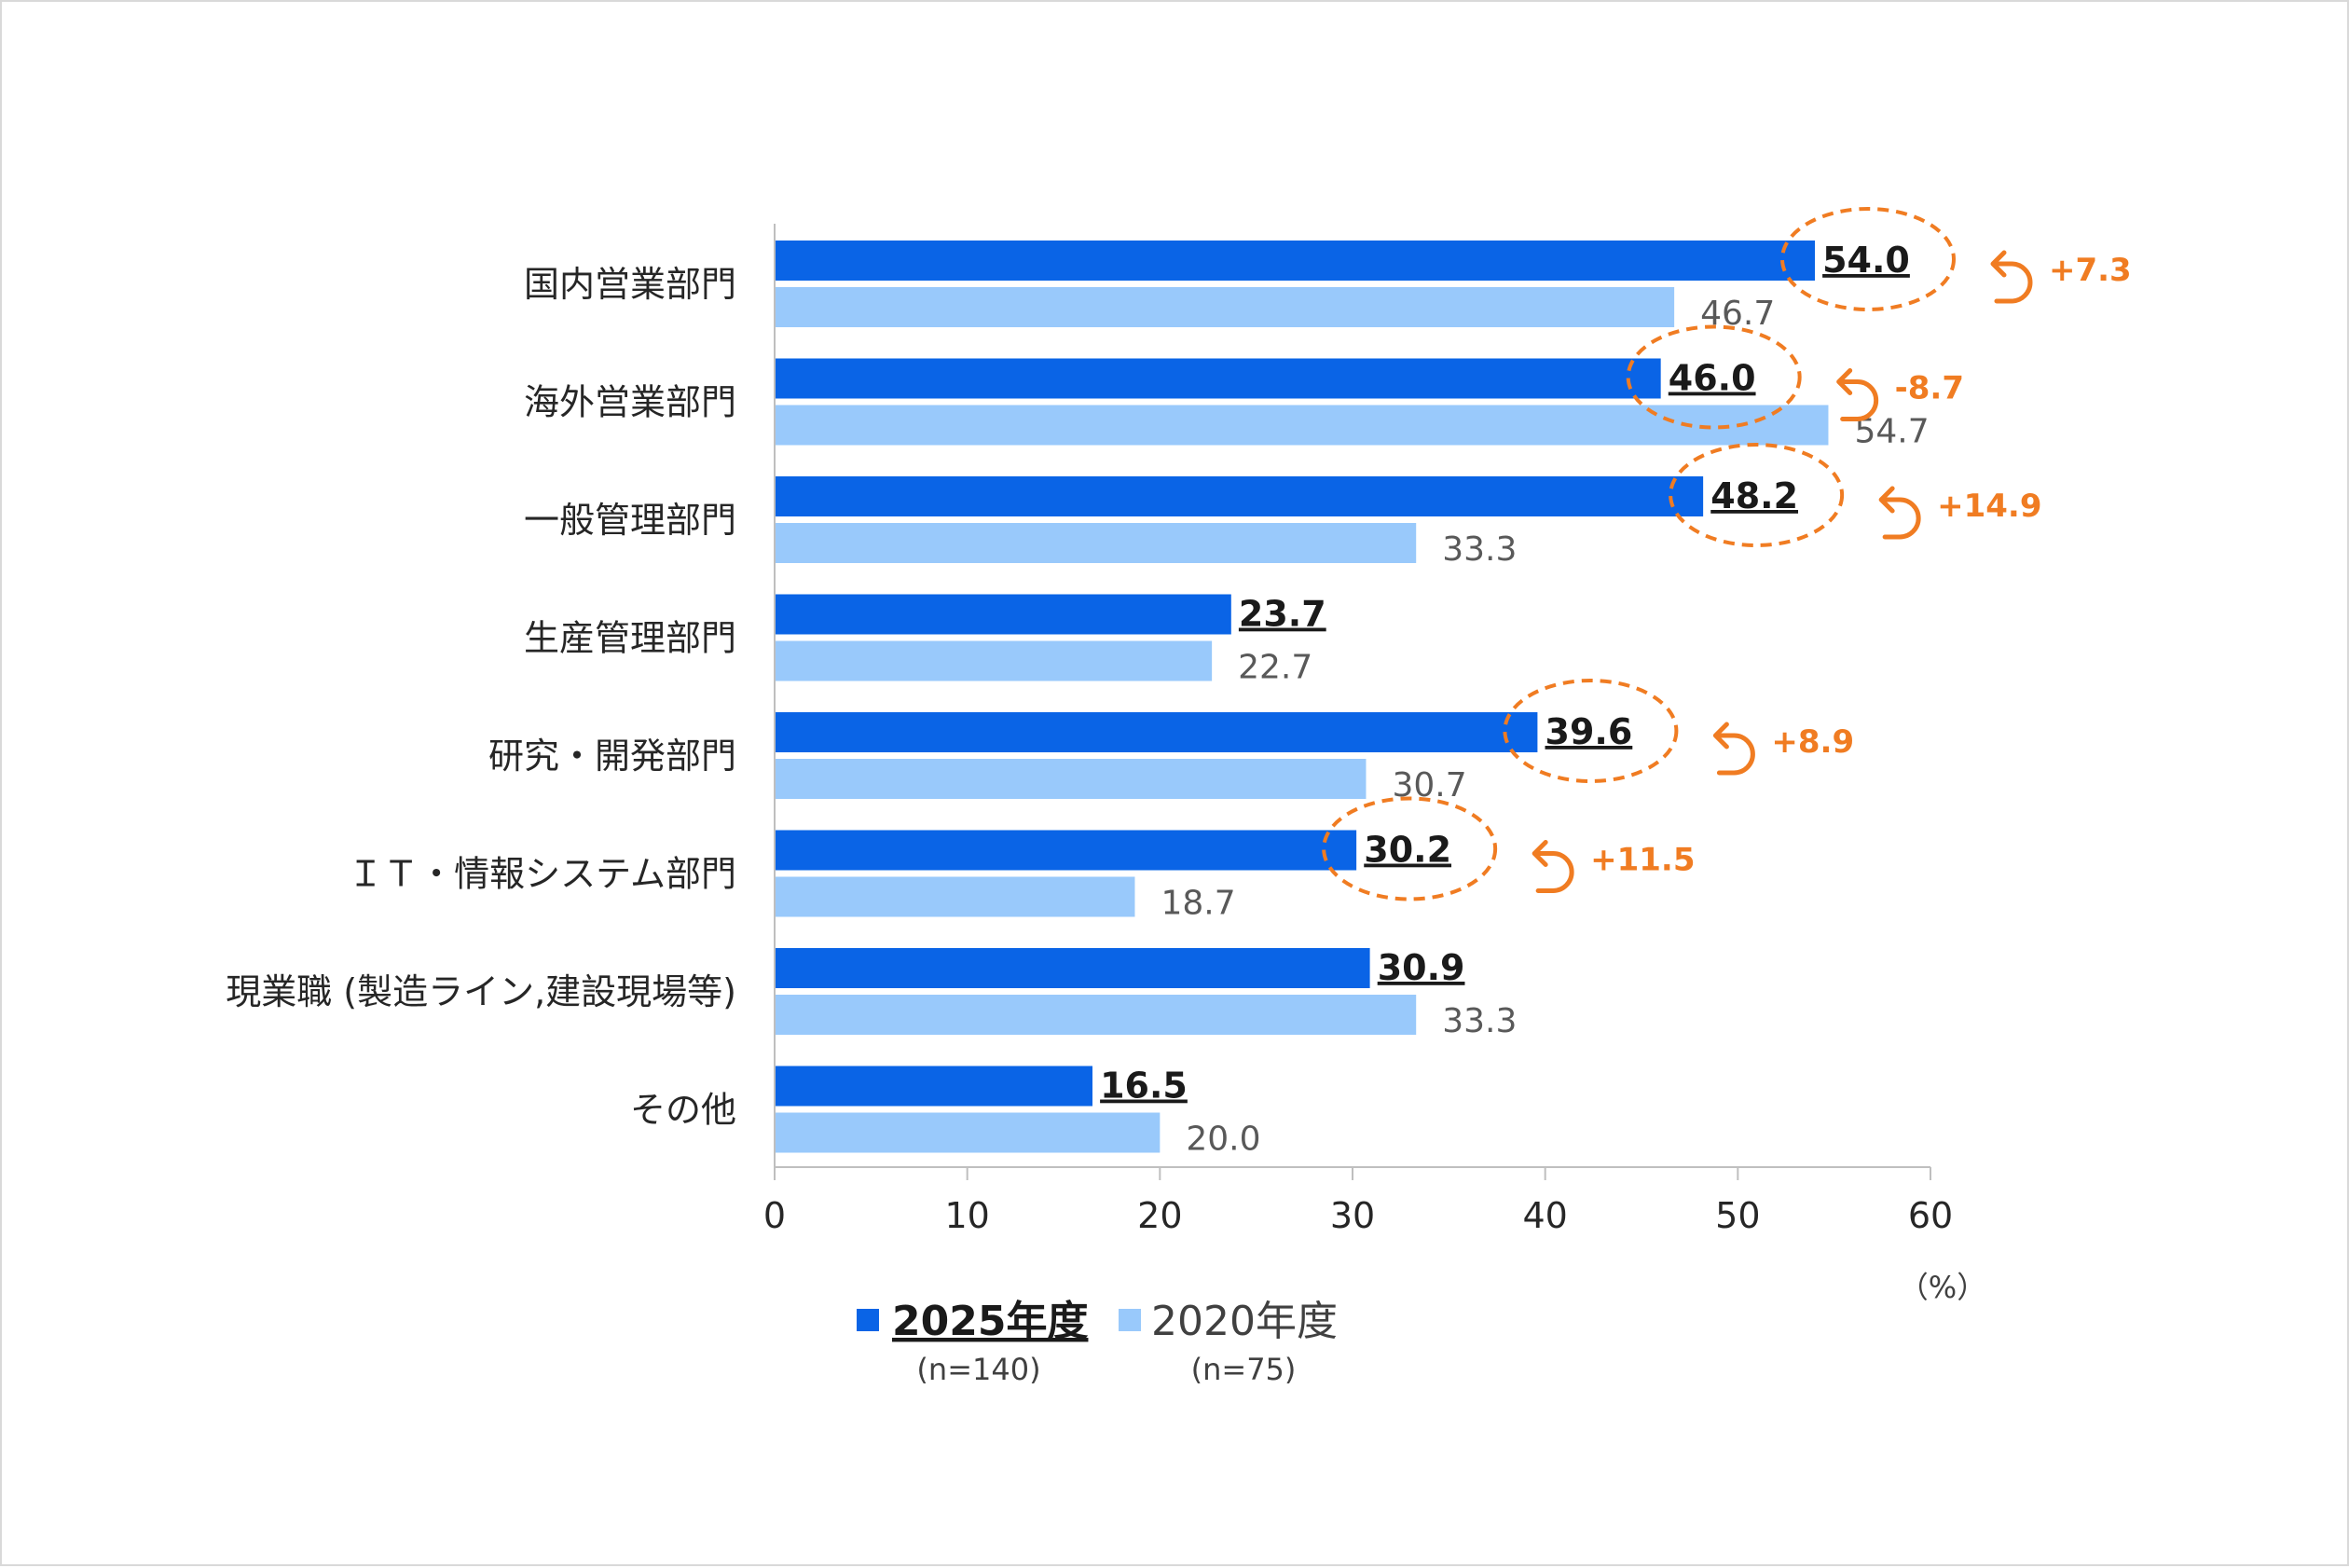 This screenshot has width=2349, height=1568. I want to click on value-label-2025: 54.0, so click(1866, 260).